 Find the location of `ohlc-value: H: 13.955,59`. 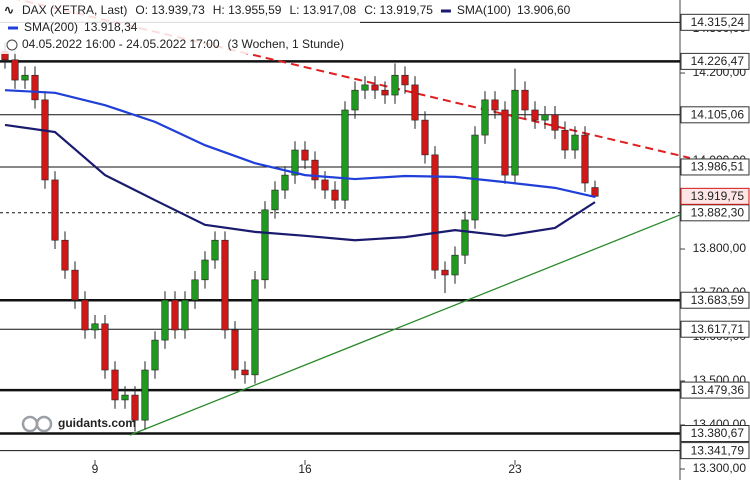

ohlc-value: H: 13.955,59 is located at coordinates (247, 10).